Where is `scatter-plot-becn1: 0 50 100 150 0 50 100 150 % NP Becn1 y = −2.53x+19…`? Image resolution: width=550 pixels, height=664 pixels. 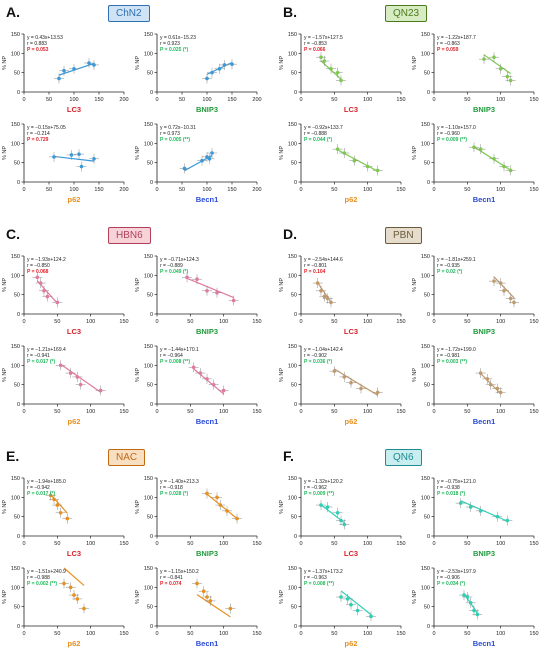 scatter-plot-becn1: 0 50 100 150 0 50 100 150 % NP Becn1 y = −2.53x+19… is located at coordinates (475, 607).